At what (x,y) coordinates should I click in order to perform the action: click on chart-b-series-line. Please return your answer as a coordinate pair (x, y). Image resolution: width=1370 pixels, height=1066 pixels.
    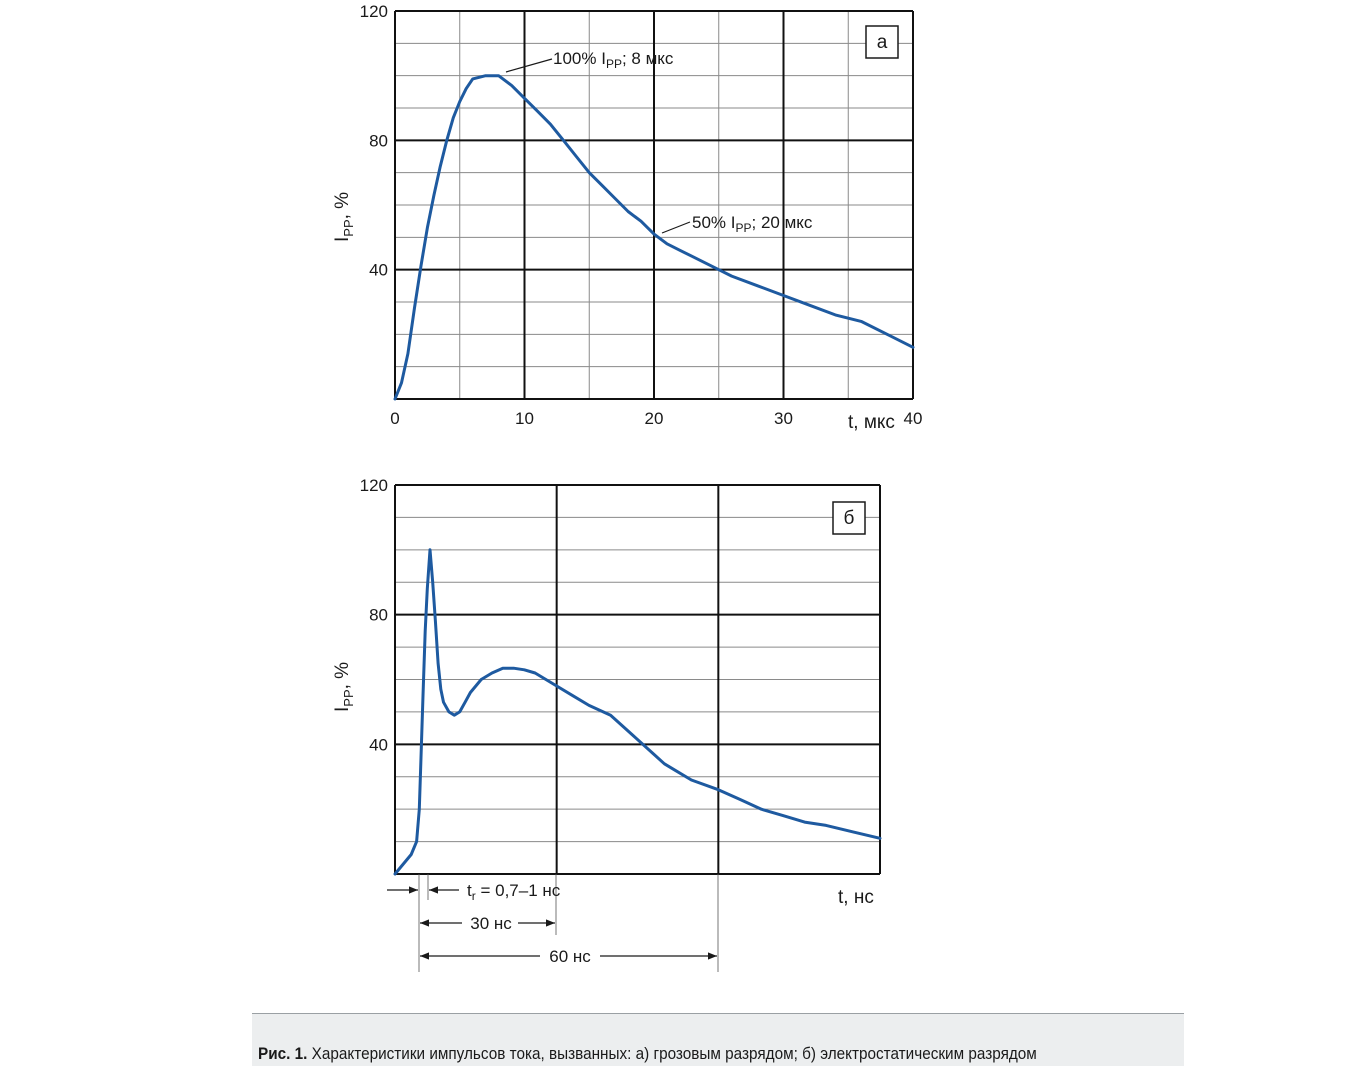
    Looking at the image, I should click on (637, 712).